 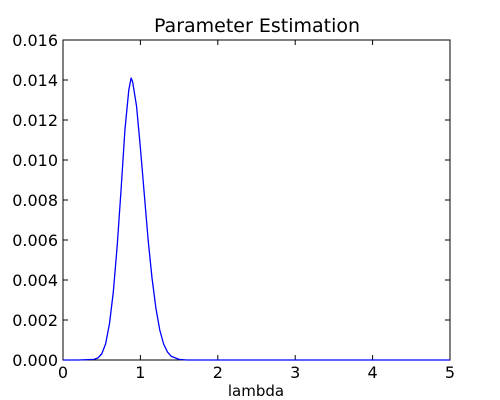 What do you see at coordinates (218, 372) in the screenshot?
I see `x-tick-label: 2` at bounding box center [218, 372].